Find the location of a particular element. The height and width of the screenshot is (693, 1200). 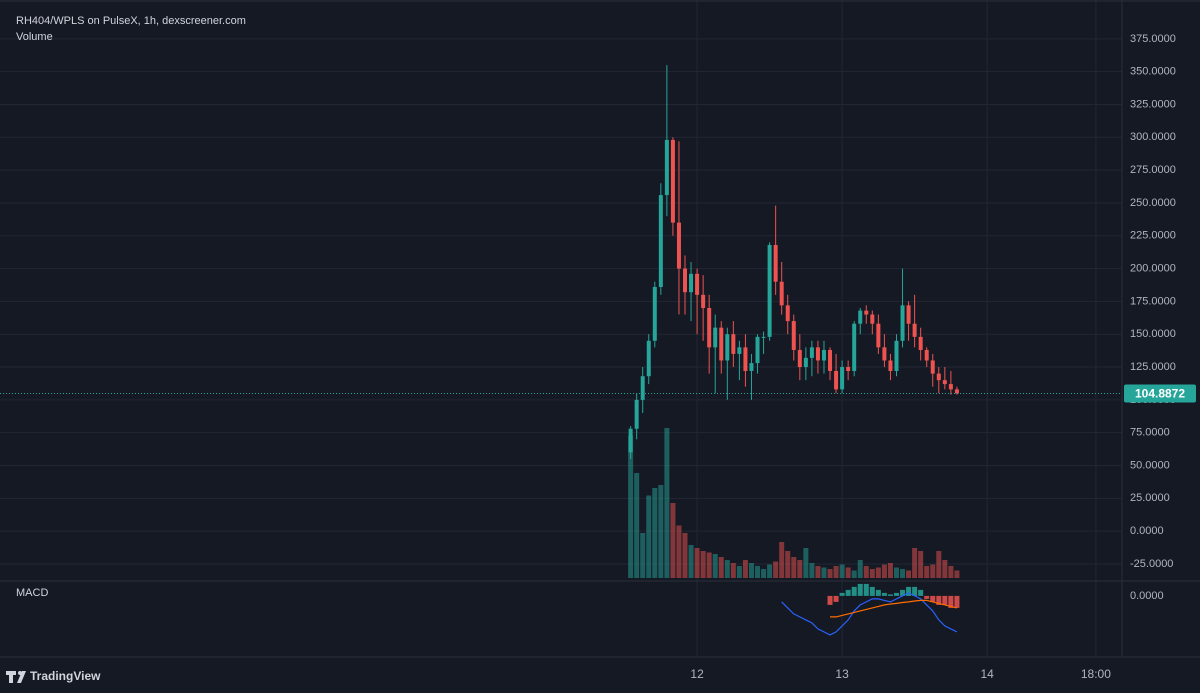

y-tick-label: 325.0000 is located at coordinates (1153, 104).